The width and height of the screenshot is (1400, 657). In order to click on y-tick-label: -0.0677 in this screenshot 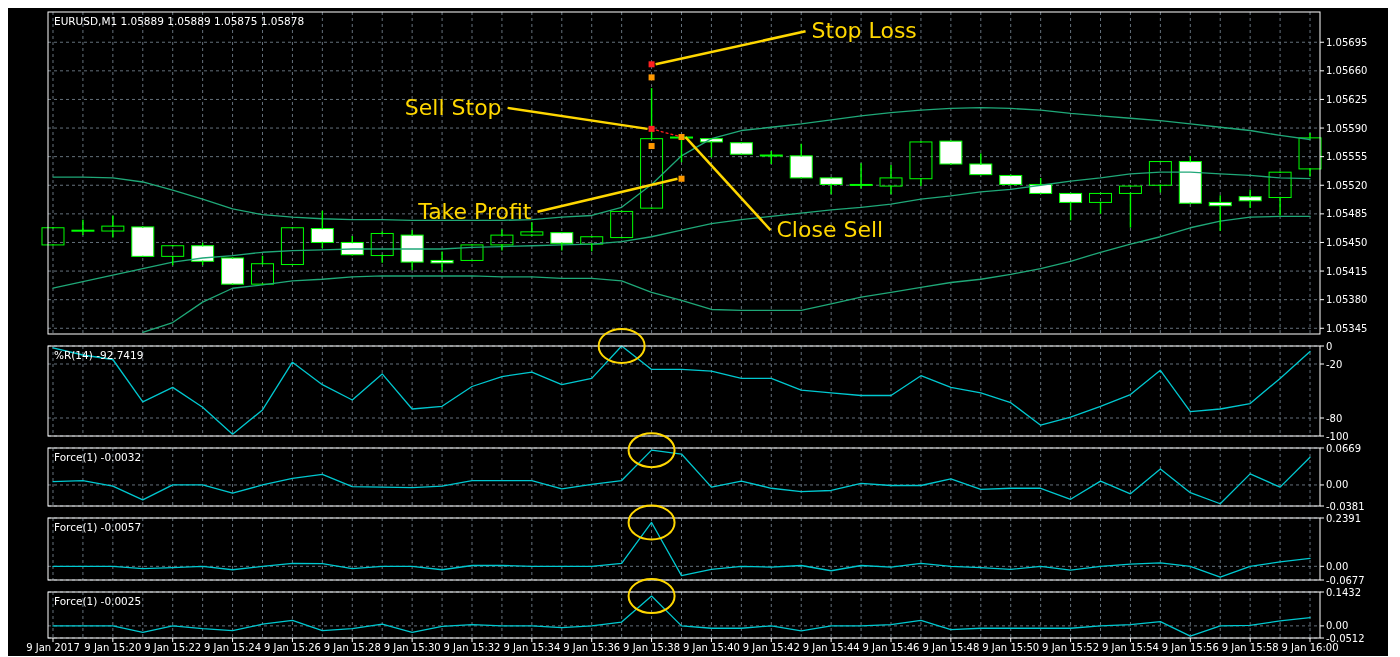, I will do `click(1345, 580)`.